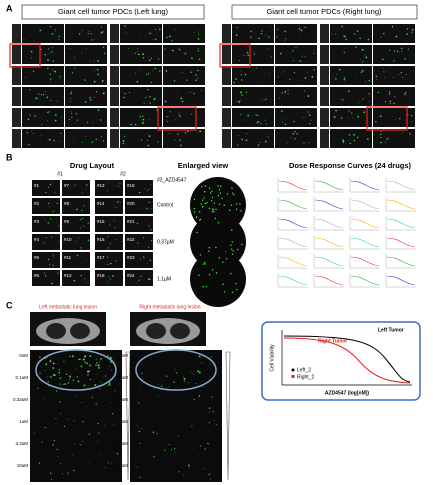  What do you see at coordinates (37, 185) in the screenshot?
I see `well-label: #1` at bounding box center [37, 185].